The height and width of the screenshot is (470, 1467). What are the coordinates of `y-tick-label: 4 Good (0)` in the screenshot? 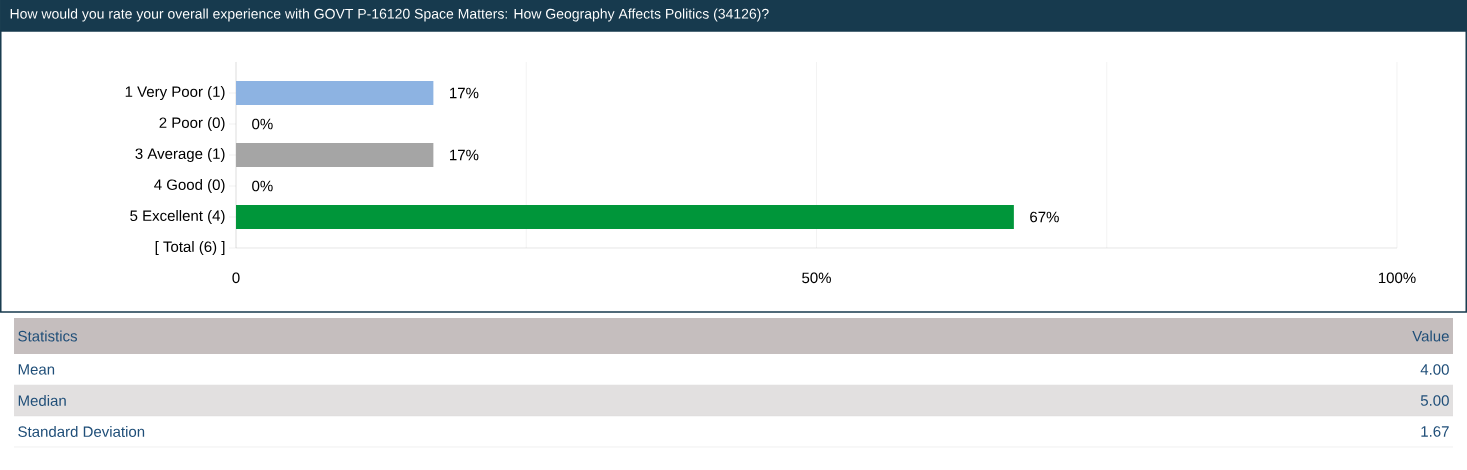 It's located at (189, 186).